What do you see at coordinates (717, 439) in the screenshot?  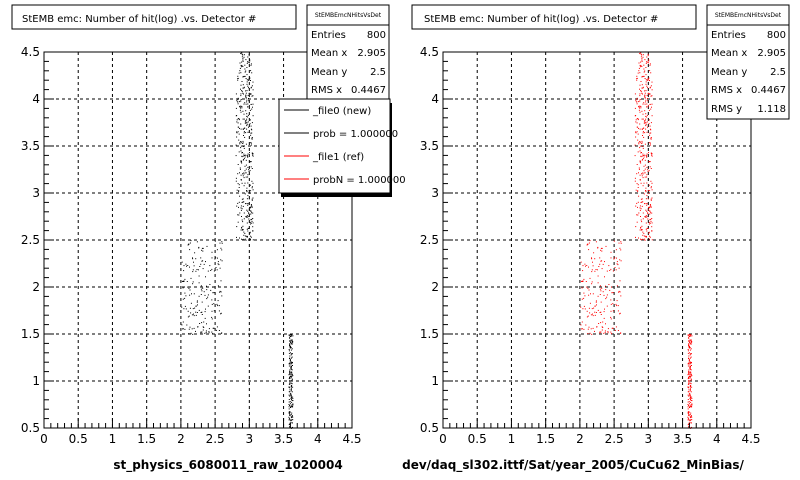 I see `x-tick-label: 4` at bounding box center [717, 439].